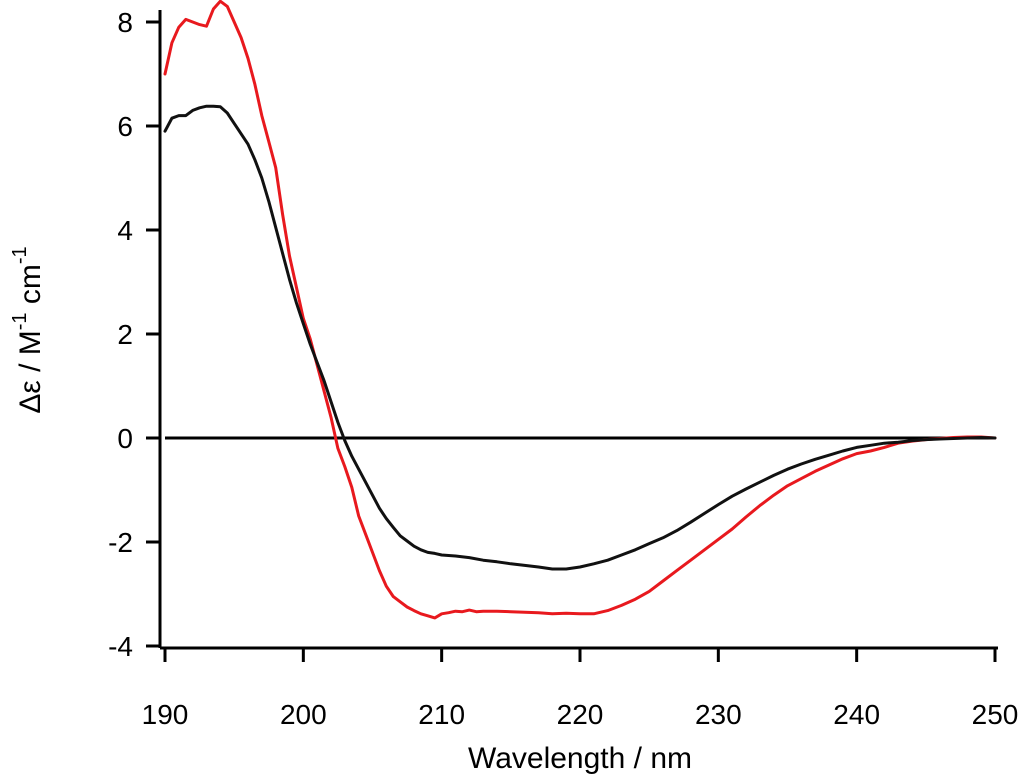 The width and height of the screenshot is (1024, 777). What do you see at coordinates (580, 758) in the screenshot?
I see `x-axis-title: Wavelength / nm` at bounding box center [580, 758].